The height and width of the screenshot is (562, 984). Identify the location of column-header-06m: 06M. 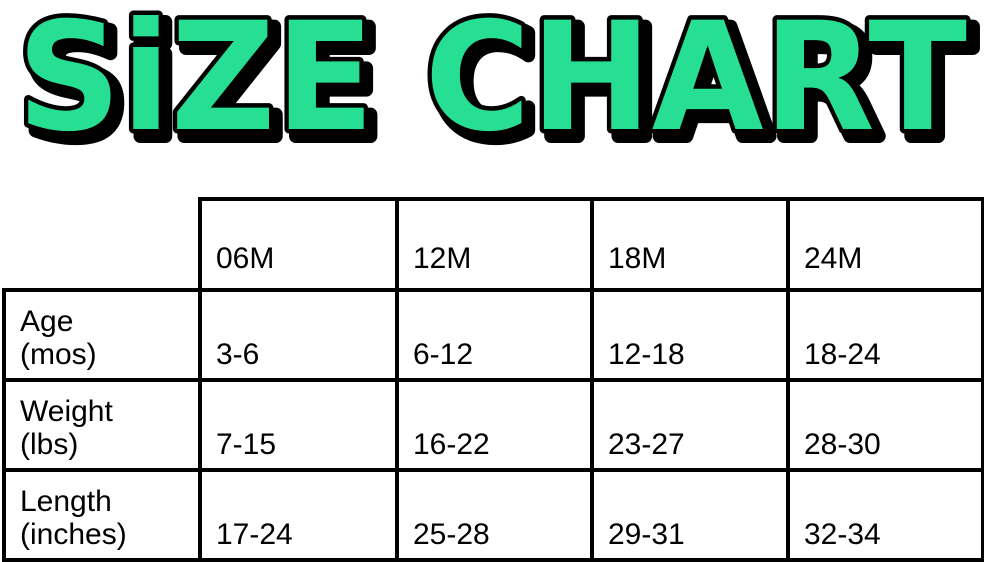
(298, 244).